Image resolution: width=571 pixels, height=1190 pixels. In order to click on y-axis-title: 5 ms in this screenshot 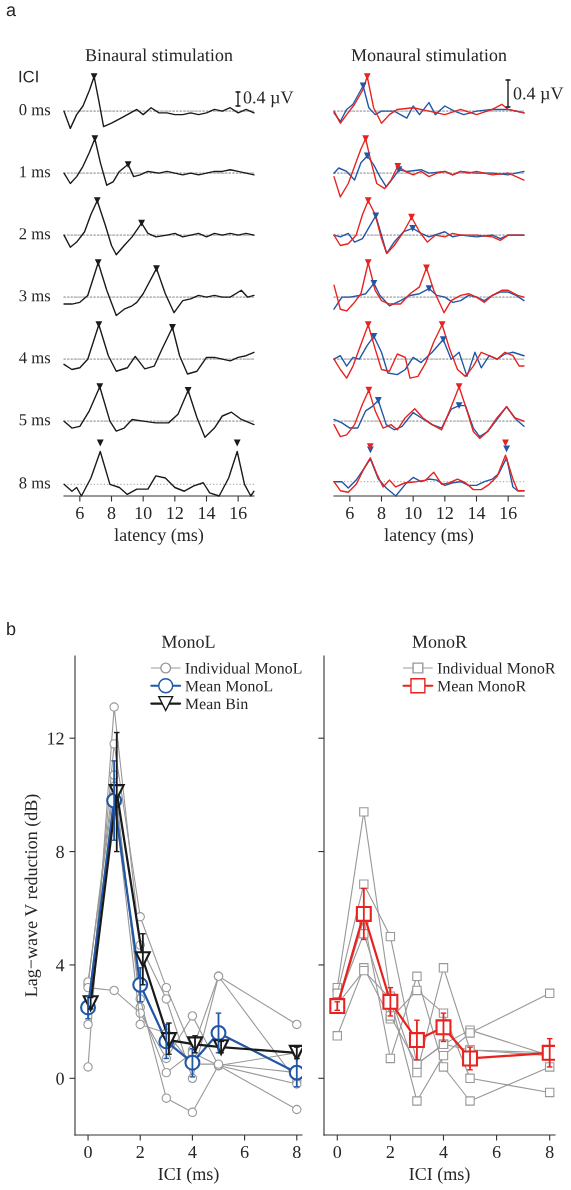, I will do `click(35, 420)`.